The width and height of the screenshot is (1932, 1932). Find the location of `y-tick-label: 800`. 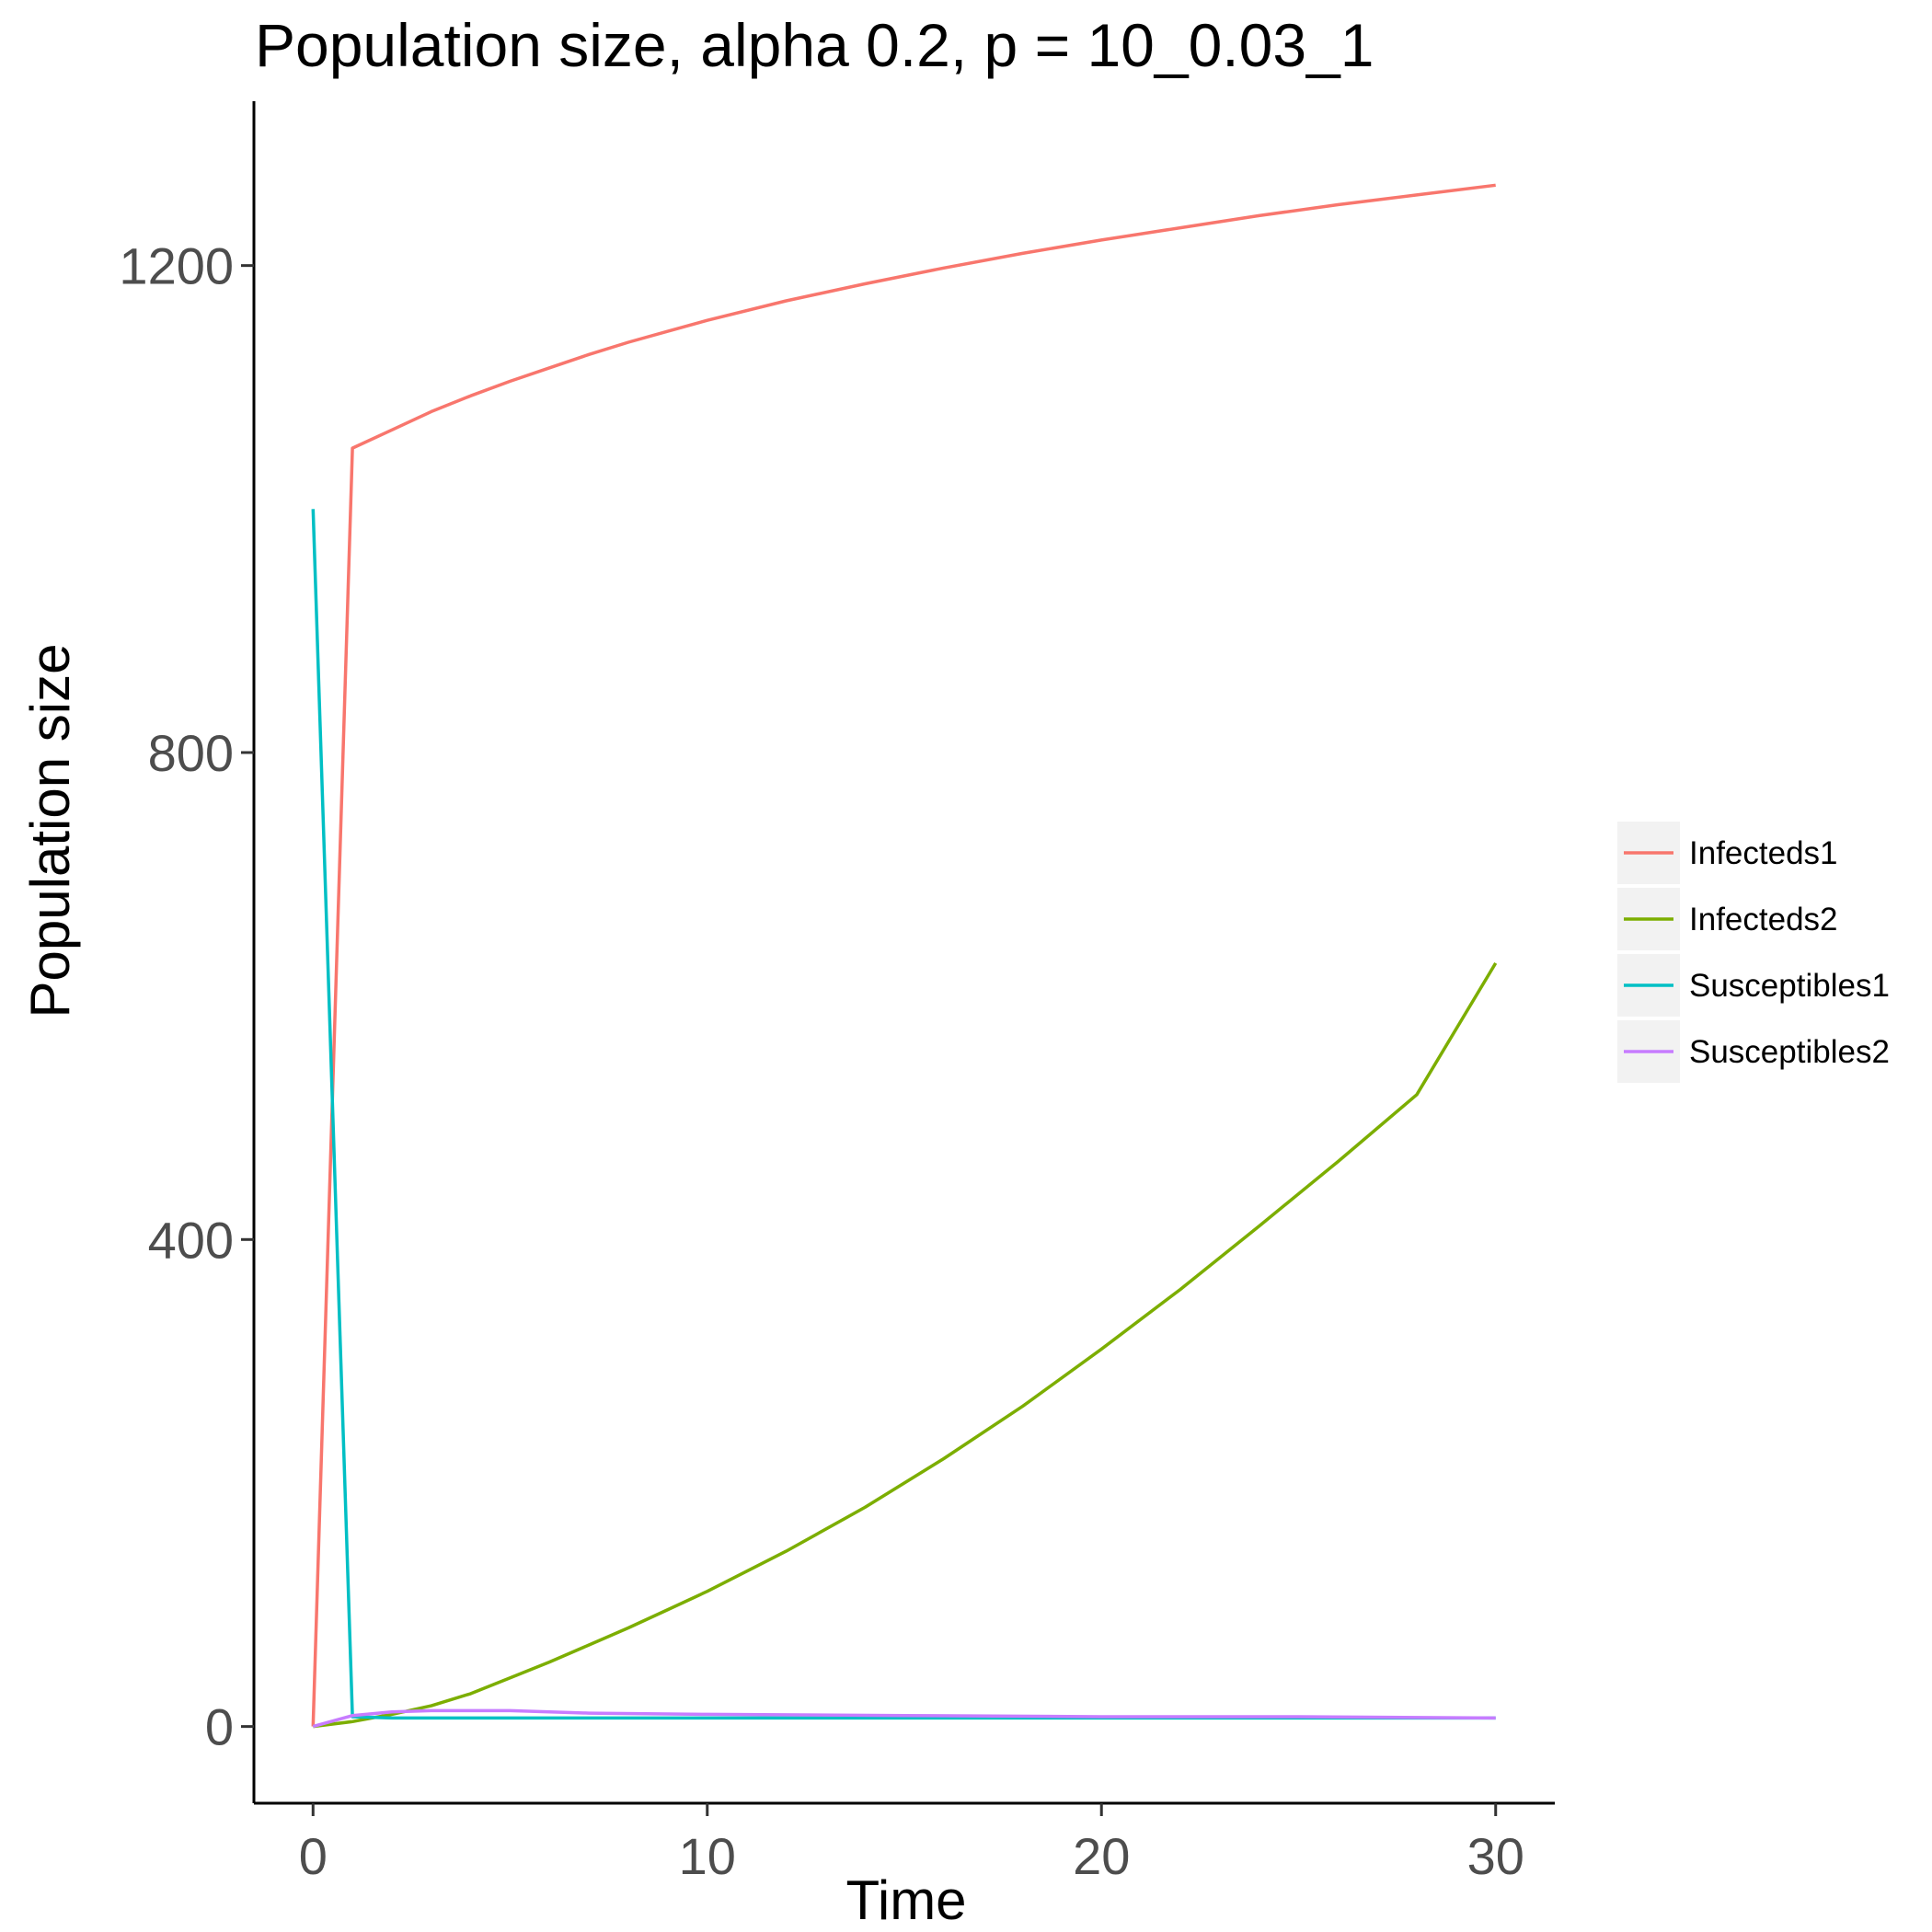

y-tick-label: 800 is located at coordinates (191, 753).